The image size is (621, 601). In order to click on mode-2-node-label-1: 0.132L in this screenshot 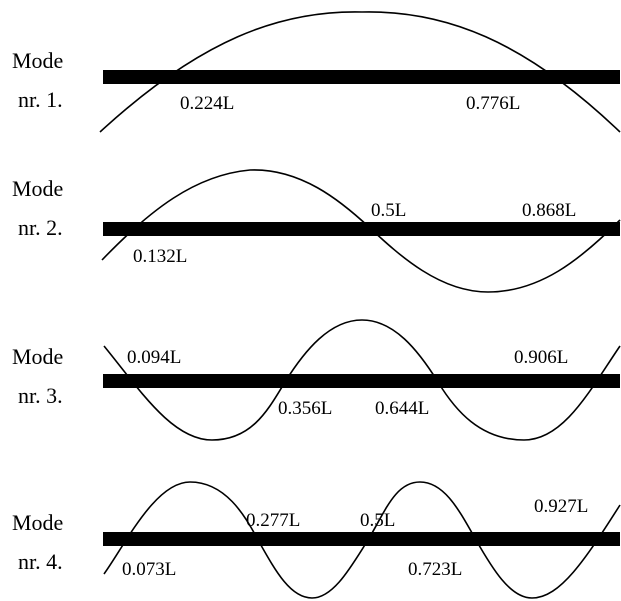, I will do `click(160, 256)`.